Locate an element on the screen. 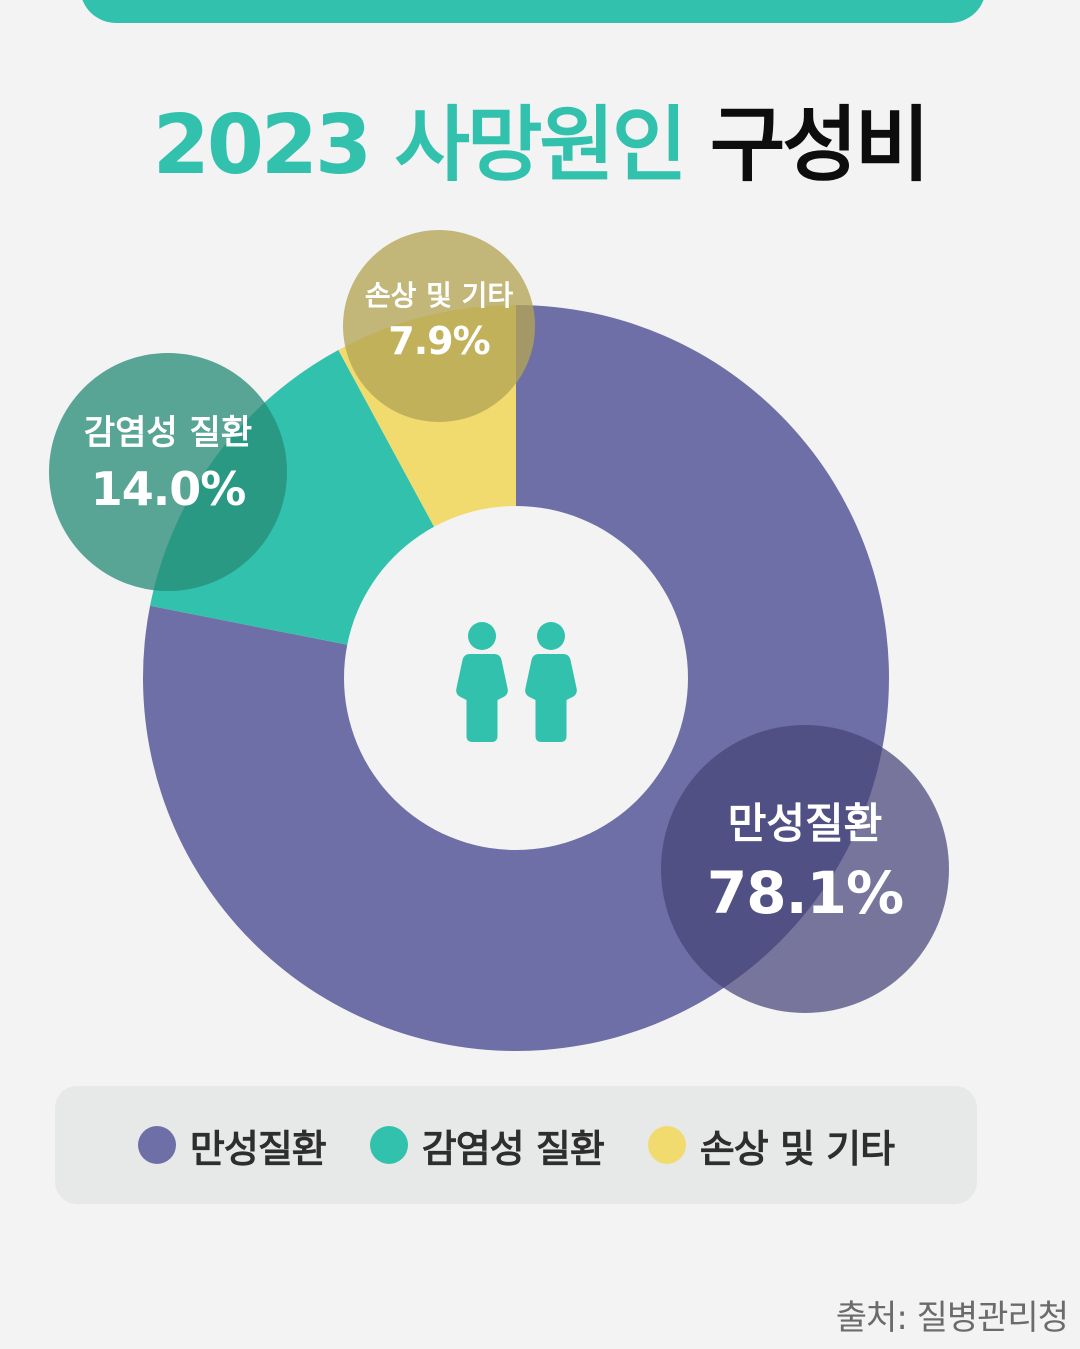  bubble-chronic: 만성질환 78.1% is located at coordinates (805, 869).